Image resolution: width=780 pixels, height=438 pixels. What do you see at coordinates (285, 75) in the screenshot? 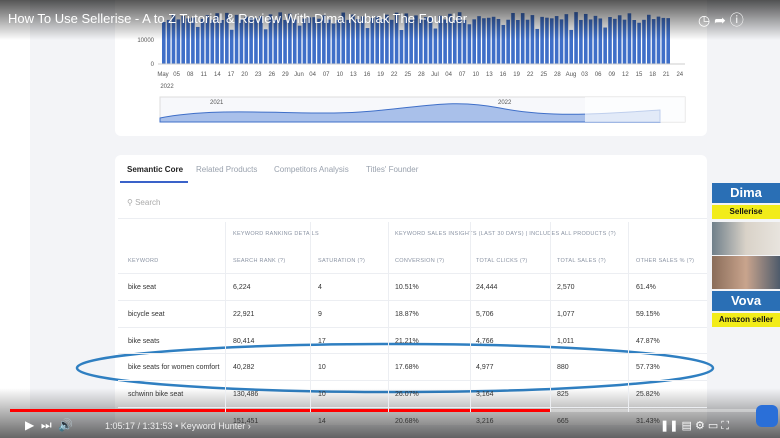
I see `x-tick-label: 29` at bounding box center [285, 75].